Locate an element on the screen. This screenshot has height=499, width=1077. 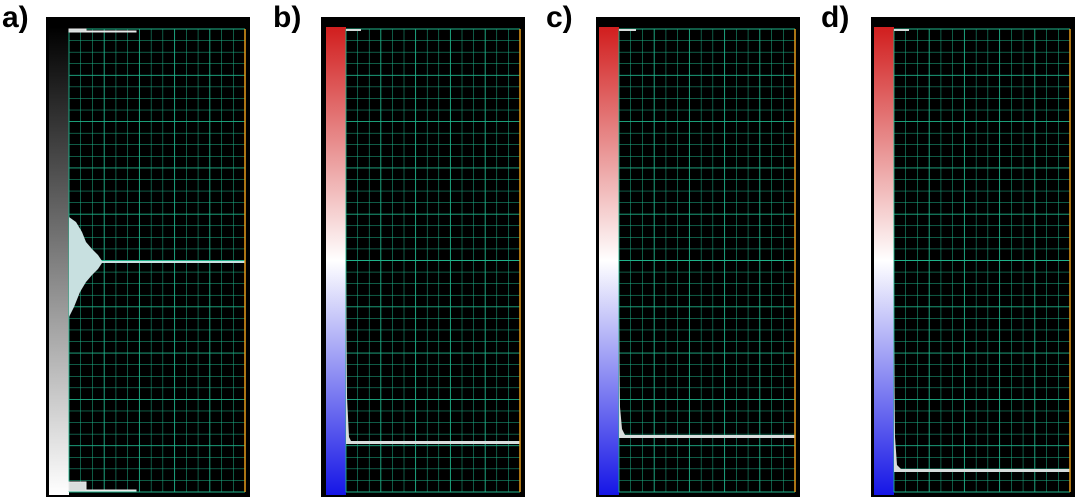
colorbar-b is located at coordinates (336, 261).